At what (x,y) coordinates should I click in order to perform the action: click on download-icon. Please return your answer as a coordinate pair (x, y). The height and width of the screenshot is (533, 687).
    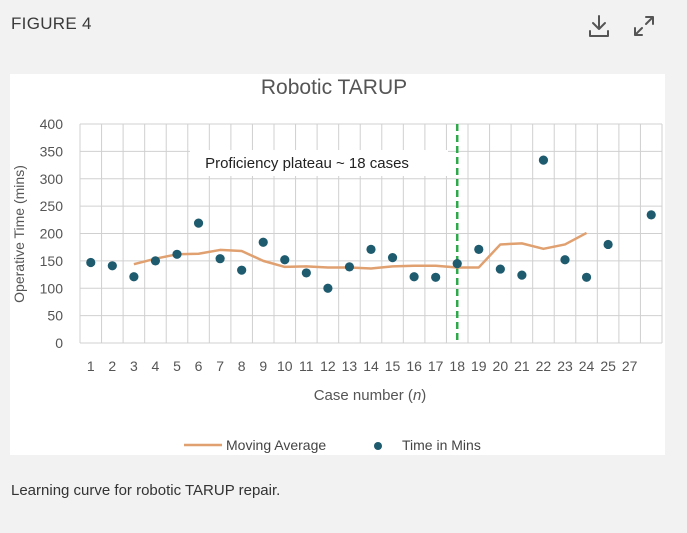
    Looking at the image, I should click on (599, 26).